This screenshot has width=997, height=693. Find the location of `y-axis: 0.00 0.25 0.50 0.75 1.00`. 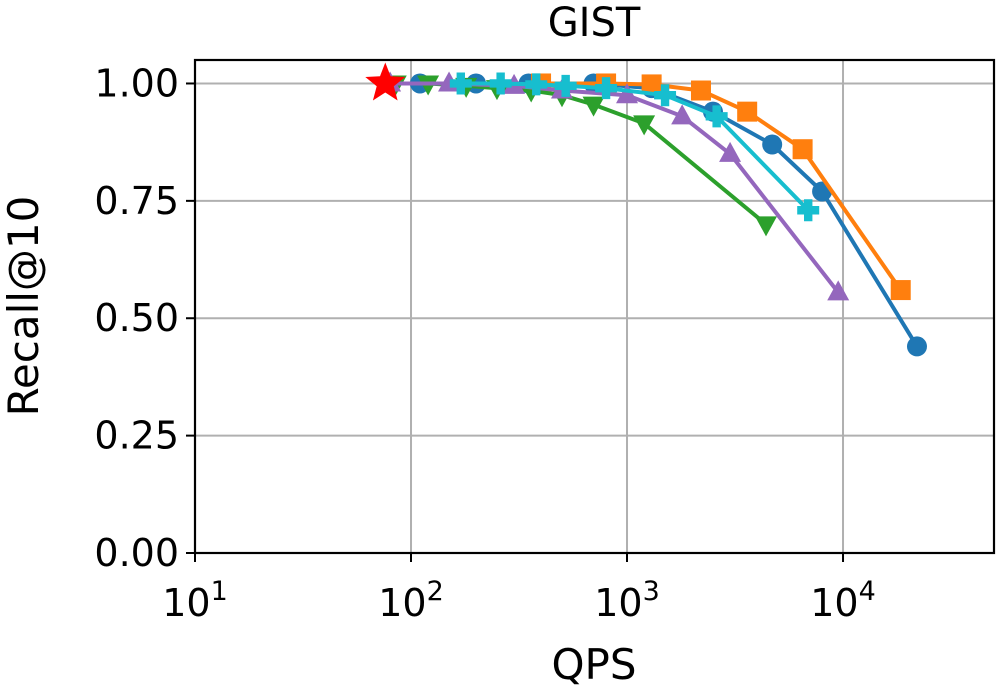

y-axis: 0.00 0.25 0.50 0.75 1.00 is located at coordinates (144, 318).